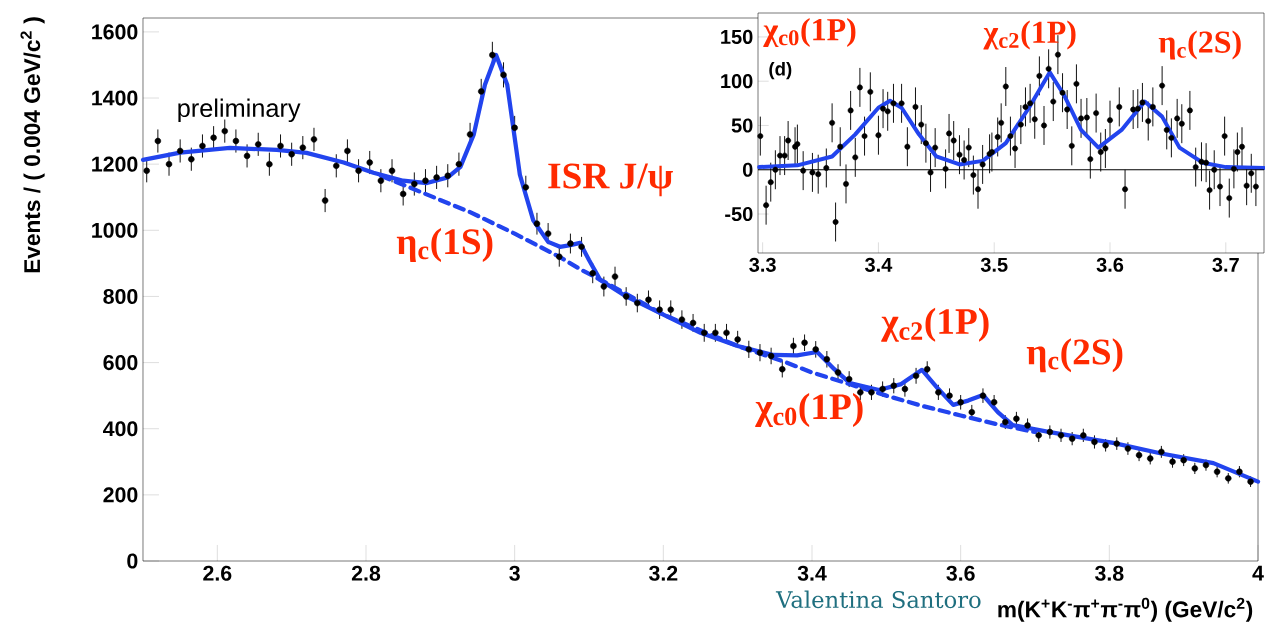  Describe the element at coordinates (994, 264) in the screenshot. I see `x-tick-label: 3.5` at that location.